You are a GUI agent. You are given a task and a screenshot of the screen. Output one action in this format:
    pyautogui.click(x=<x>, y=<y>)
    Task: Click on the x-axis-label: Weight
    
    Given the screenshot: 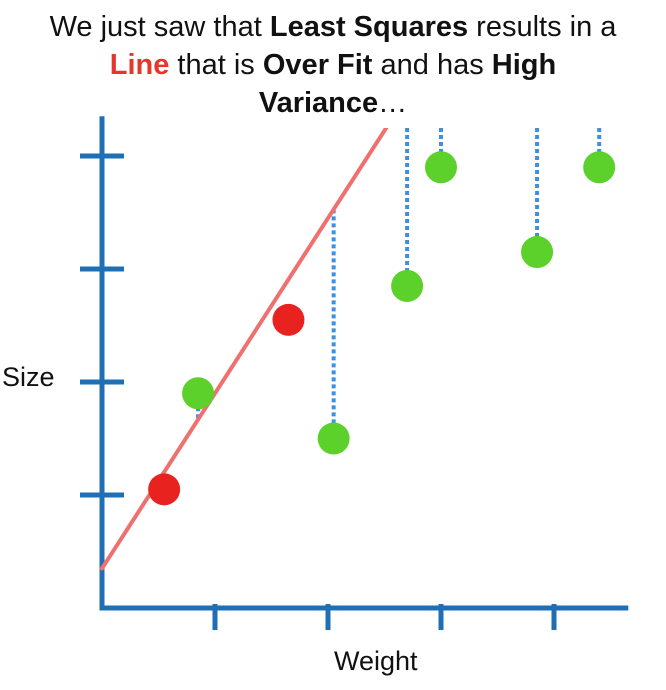 What is the action you would take?
    pyautogui.click(x=376, y=661)
    